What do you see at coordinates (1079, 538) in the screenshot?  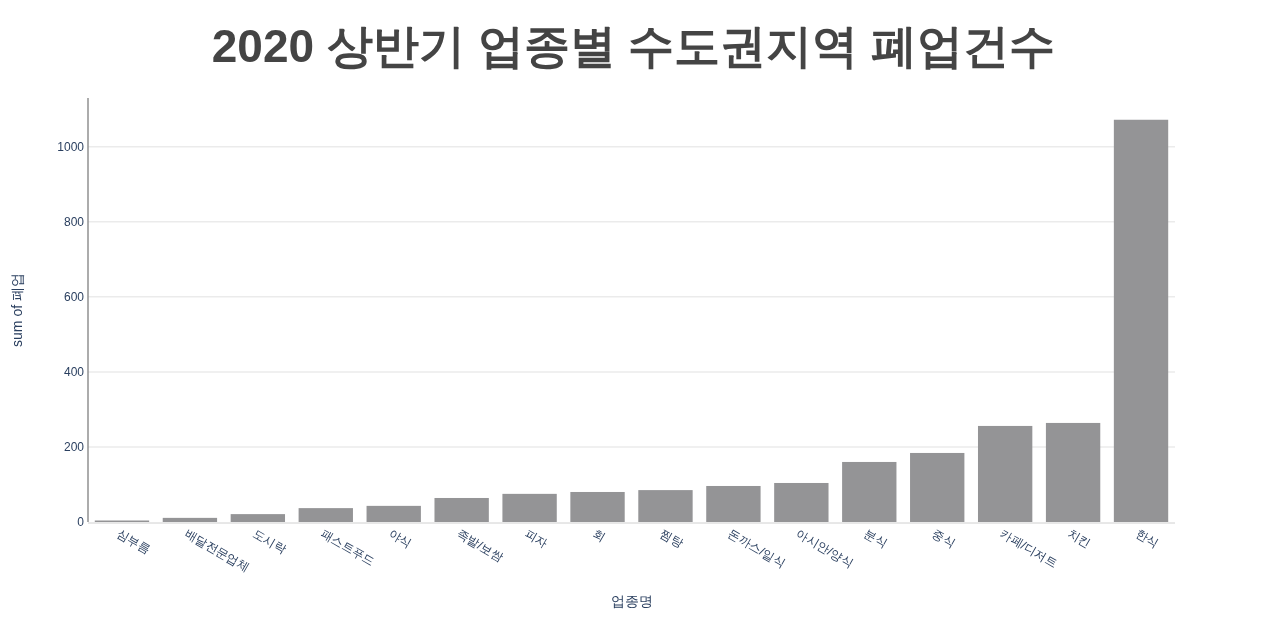 I see `x-tick-label: 치킨` at bounding box center [1079, 538].